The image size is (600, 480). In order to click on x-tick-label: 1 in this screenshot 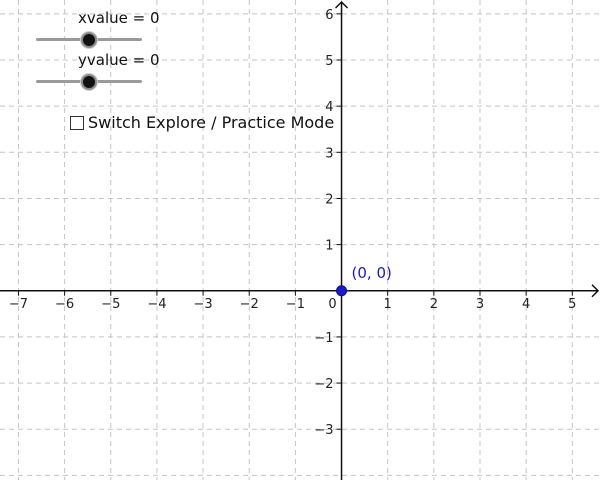, I will do `click(388, 304)`.